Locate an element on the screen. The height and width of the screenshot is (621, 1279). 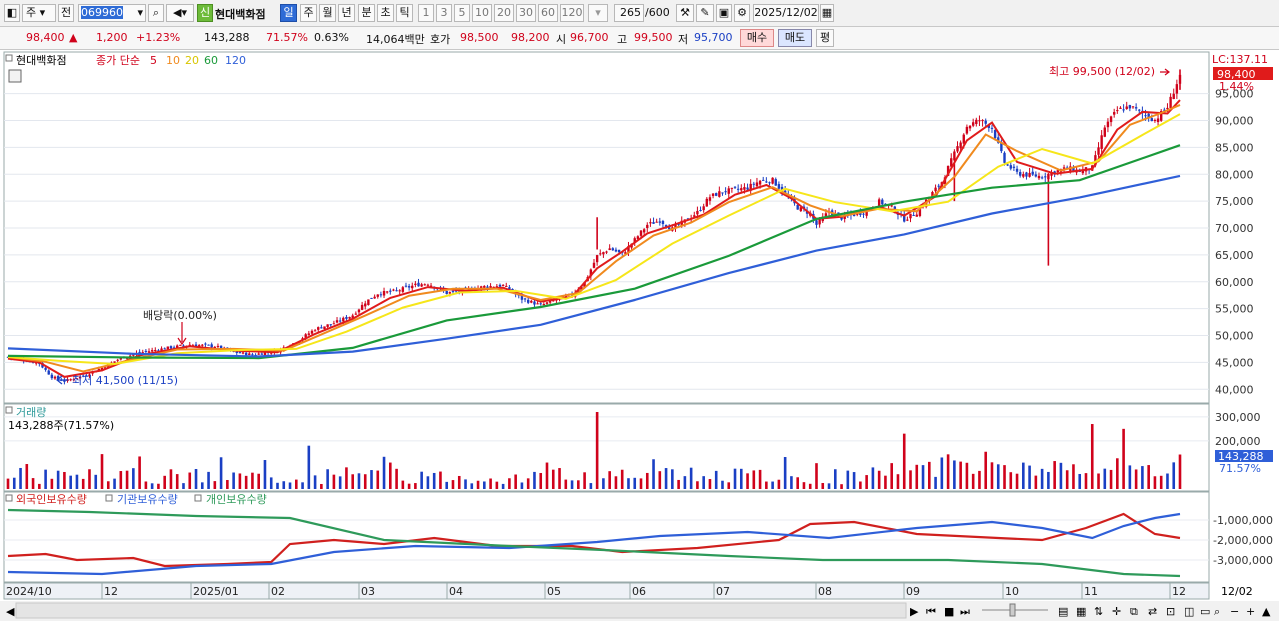
fit-icon: ▭ is located at coordinates (1205, 611).